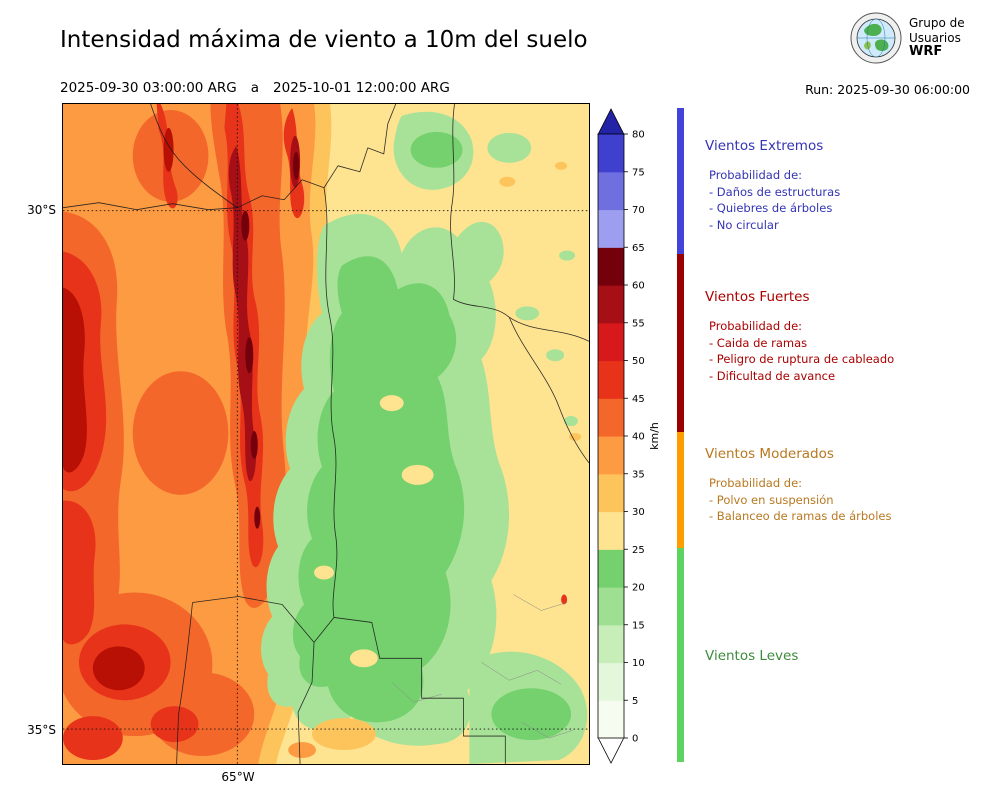  What do you see at coordinates (769, 454) in the screenshot?
I see `legend-title-moderados: Vientos Moderados` at bounding box center [769, 454].